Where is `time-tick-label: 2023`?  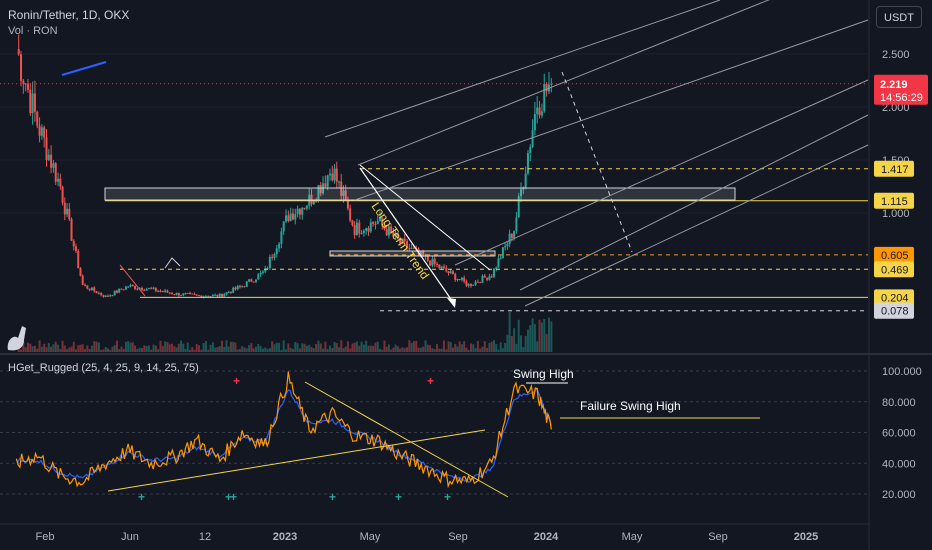
time-tick-label: 2023 is located at coordinates (285, 537).